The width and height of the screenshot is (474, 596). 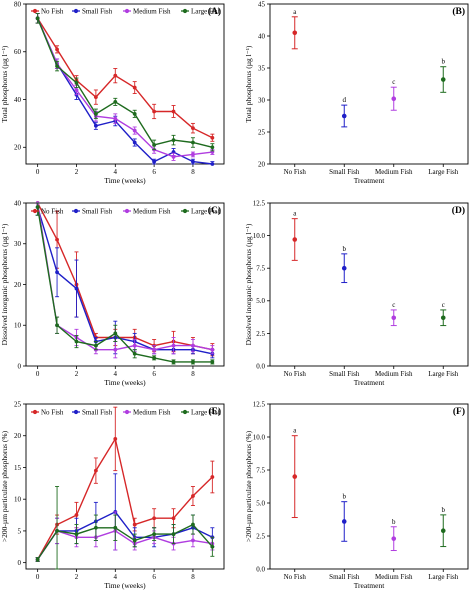 I want to click on panel-label: (A), so click(x=214, y=11).